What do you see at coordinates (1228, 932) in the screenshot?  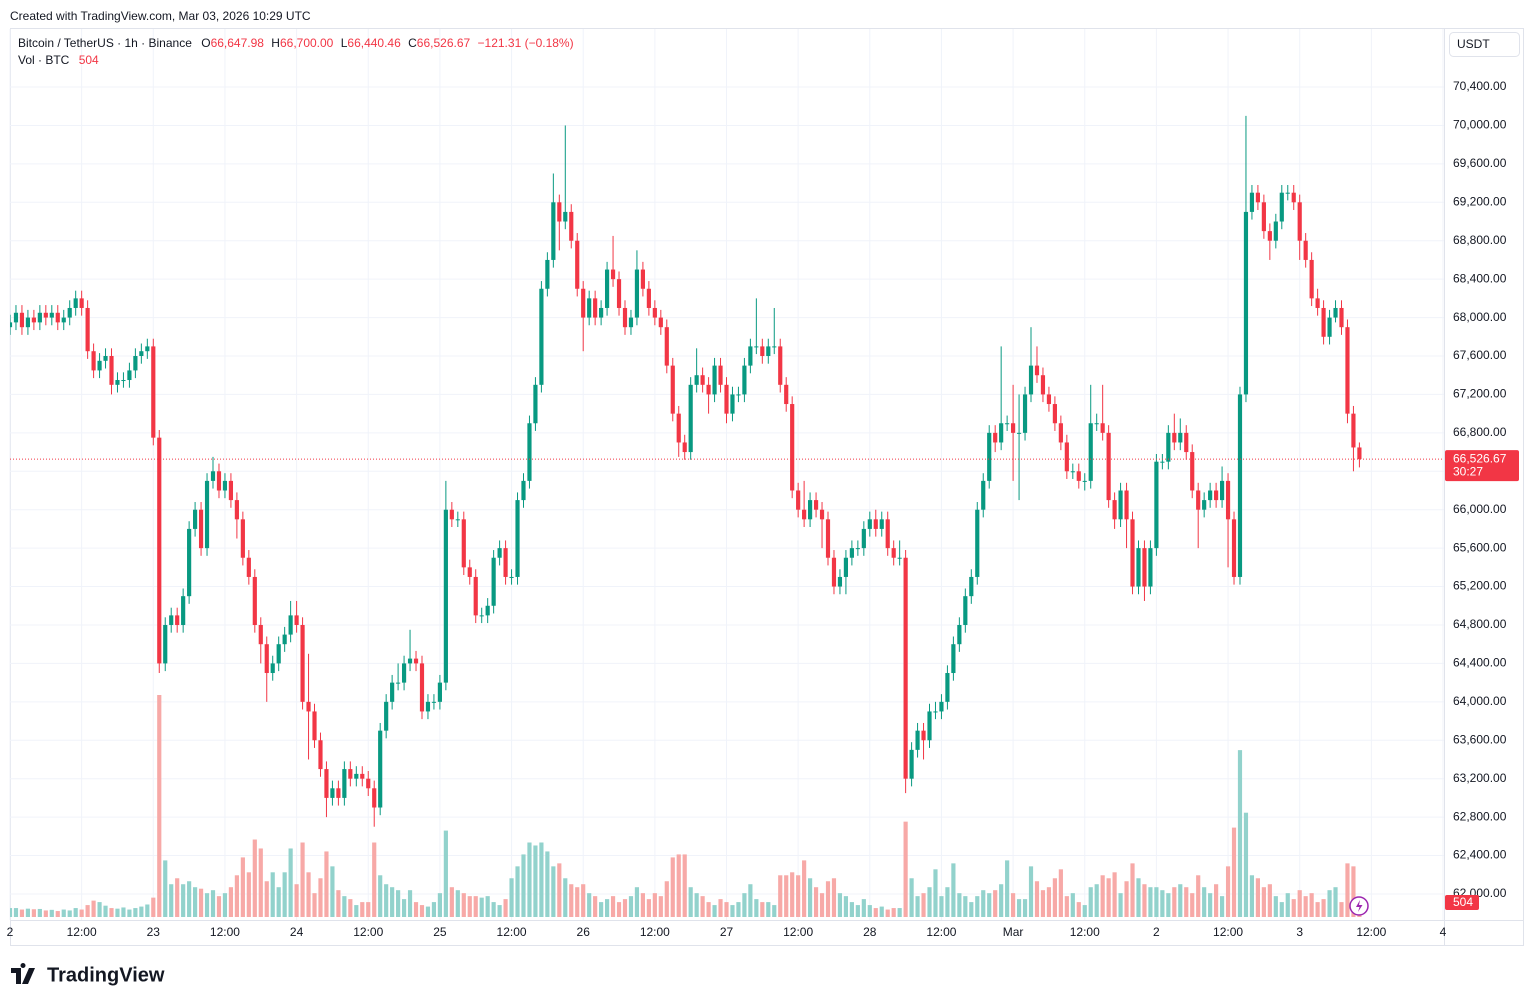 I see `x-tick-label: 12:00` at bounding box center [1228, 932].